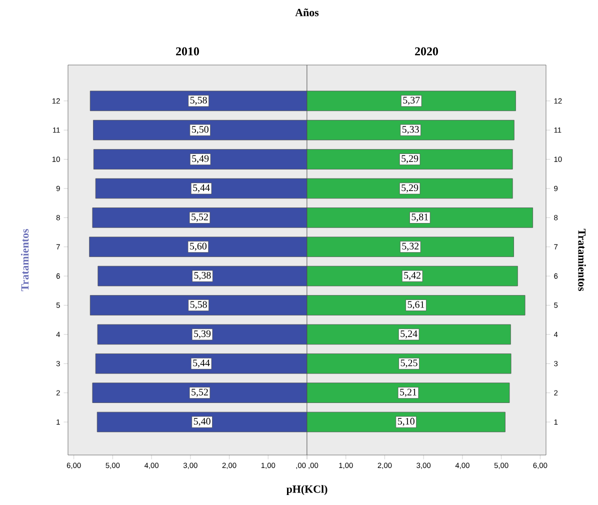 The height and width of the screenshot is (505, 598). I want to click on chart-title: Años, so click(307, 12).